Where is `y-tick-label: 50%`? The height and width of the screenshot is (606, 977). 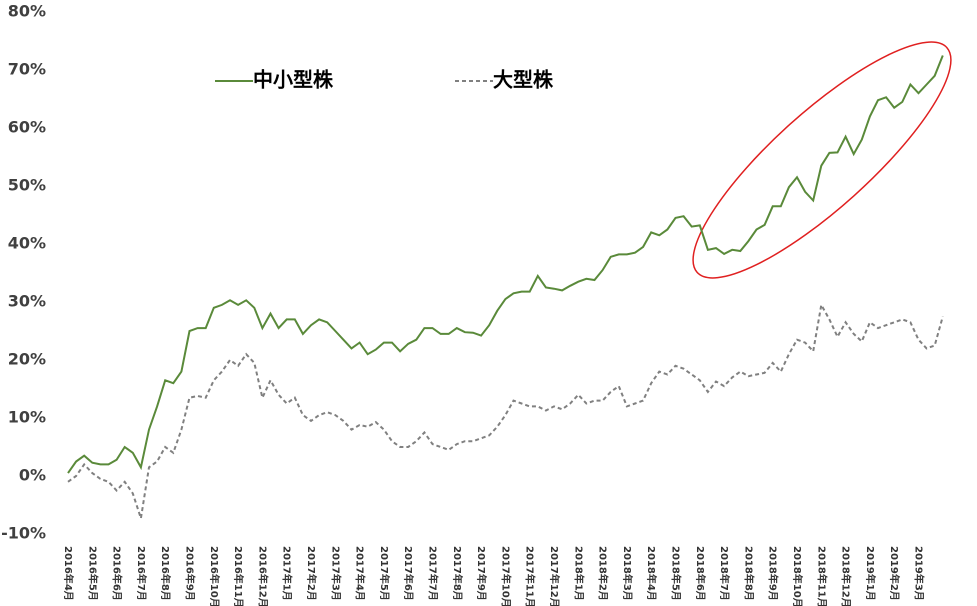 y-tick-label: 50% is located at coordinates (27, 185).